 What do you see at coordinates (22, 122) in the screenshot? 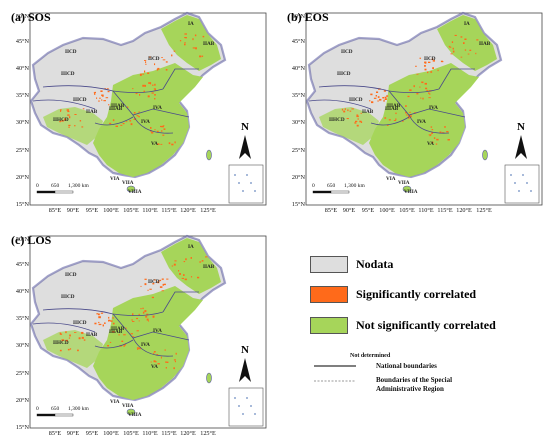
I see `latitude-label: 30°N` at bounding box center [22, 122].